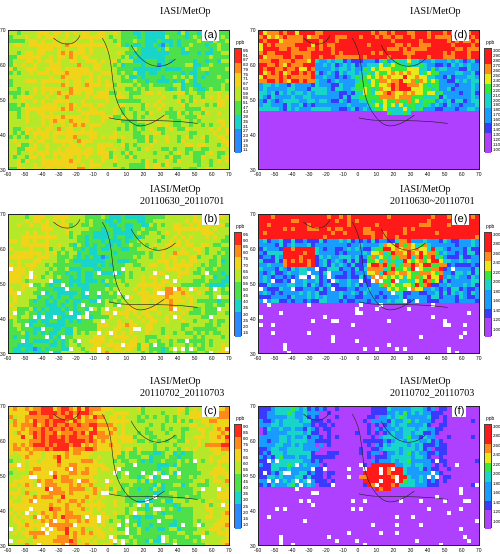  I want to click on colorbar-label: 160, so click(496, 492).